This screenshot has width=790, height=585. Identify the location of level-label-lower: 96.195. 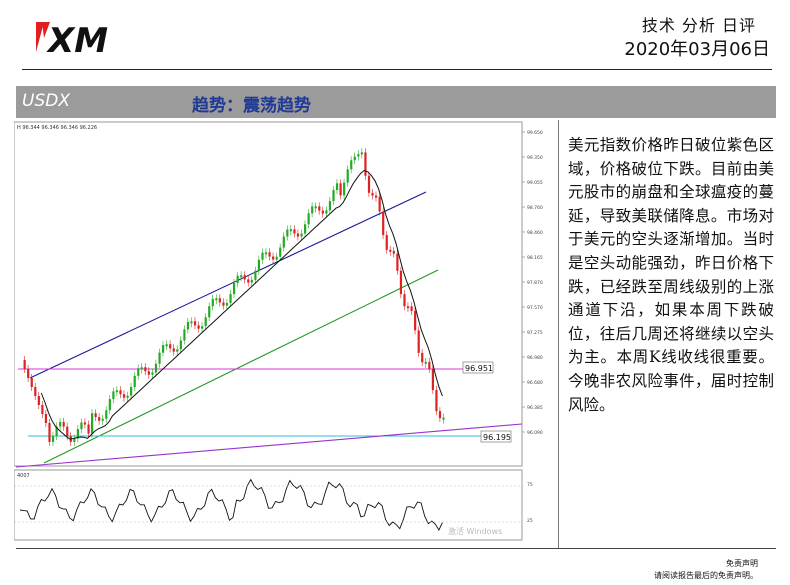
(497, 437).